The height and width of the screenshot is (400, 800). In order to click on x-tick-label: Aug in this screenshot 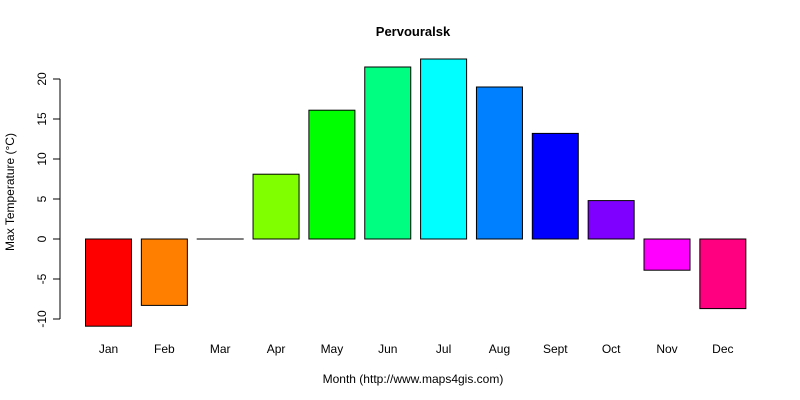, I will do `click(499, 349)`.